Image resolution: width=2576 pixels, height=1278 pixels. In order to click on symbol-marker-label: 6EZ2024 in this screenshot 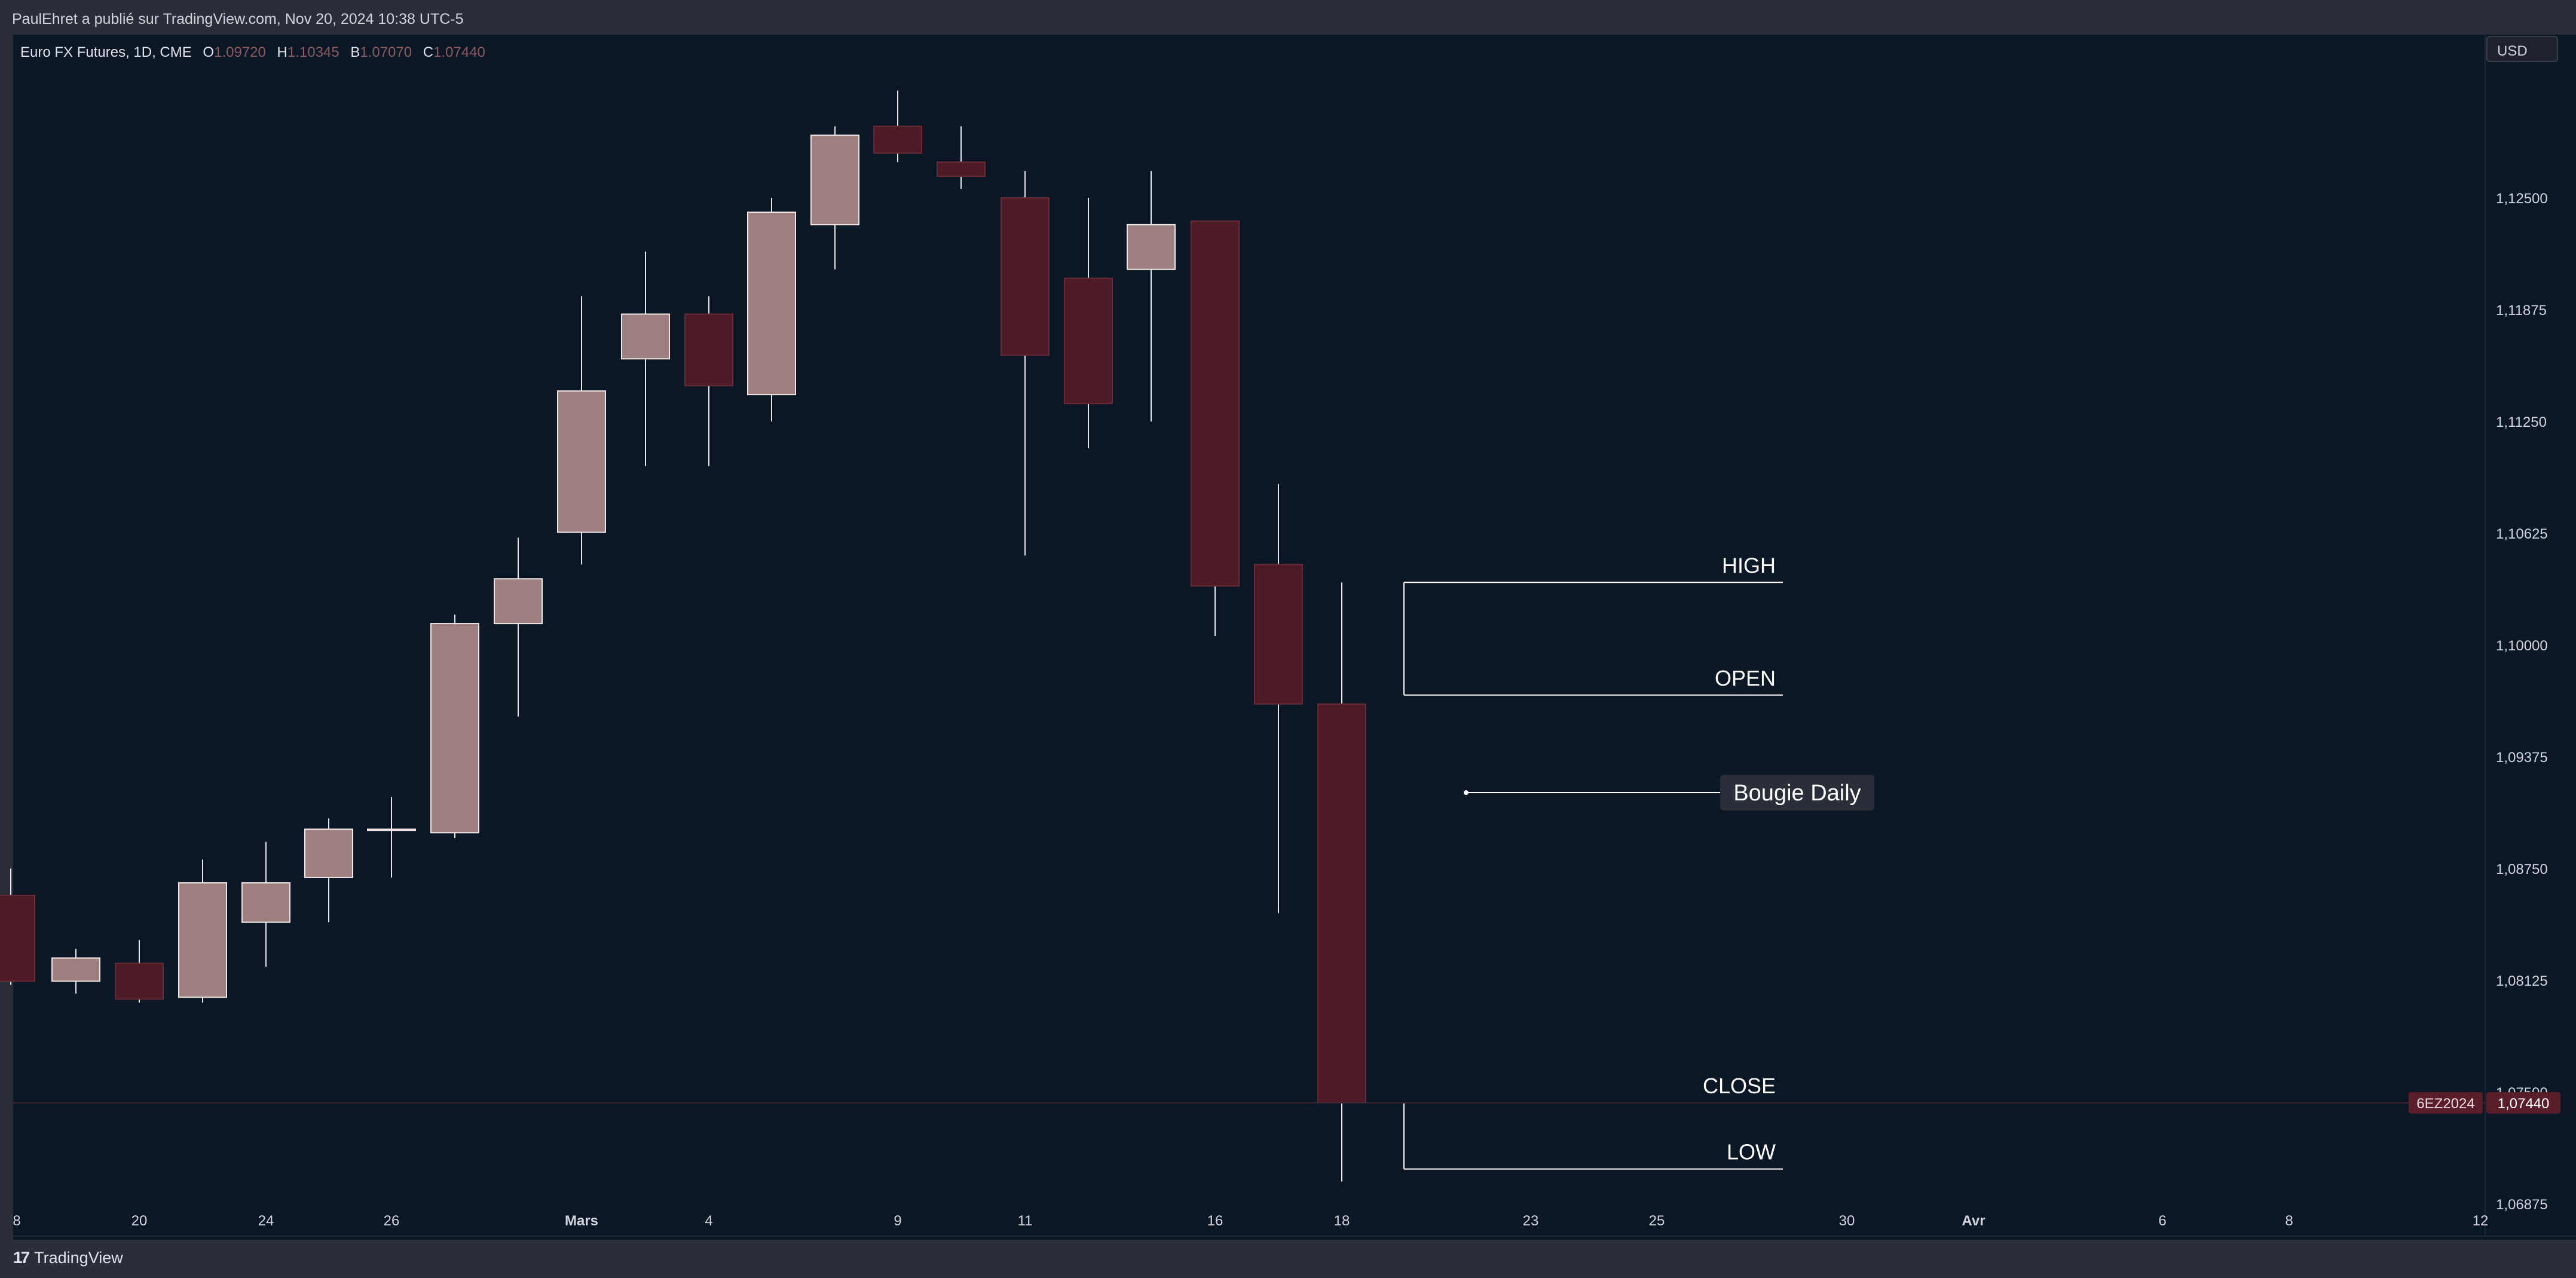, I will do `click(2445, 1104)`.